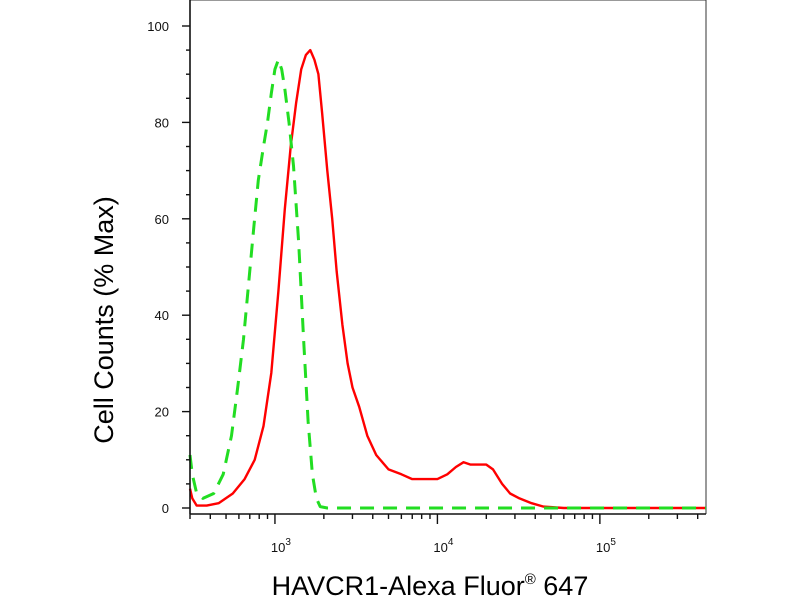 This screenshot has height=600, width=800. Describe the element at coordinates (165, 508) in the screenshot. I see `y-tick-label: 0` at that location.